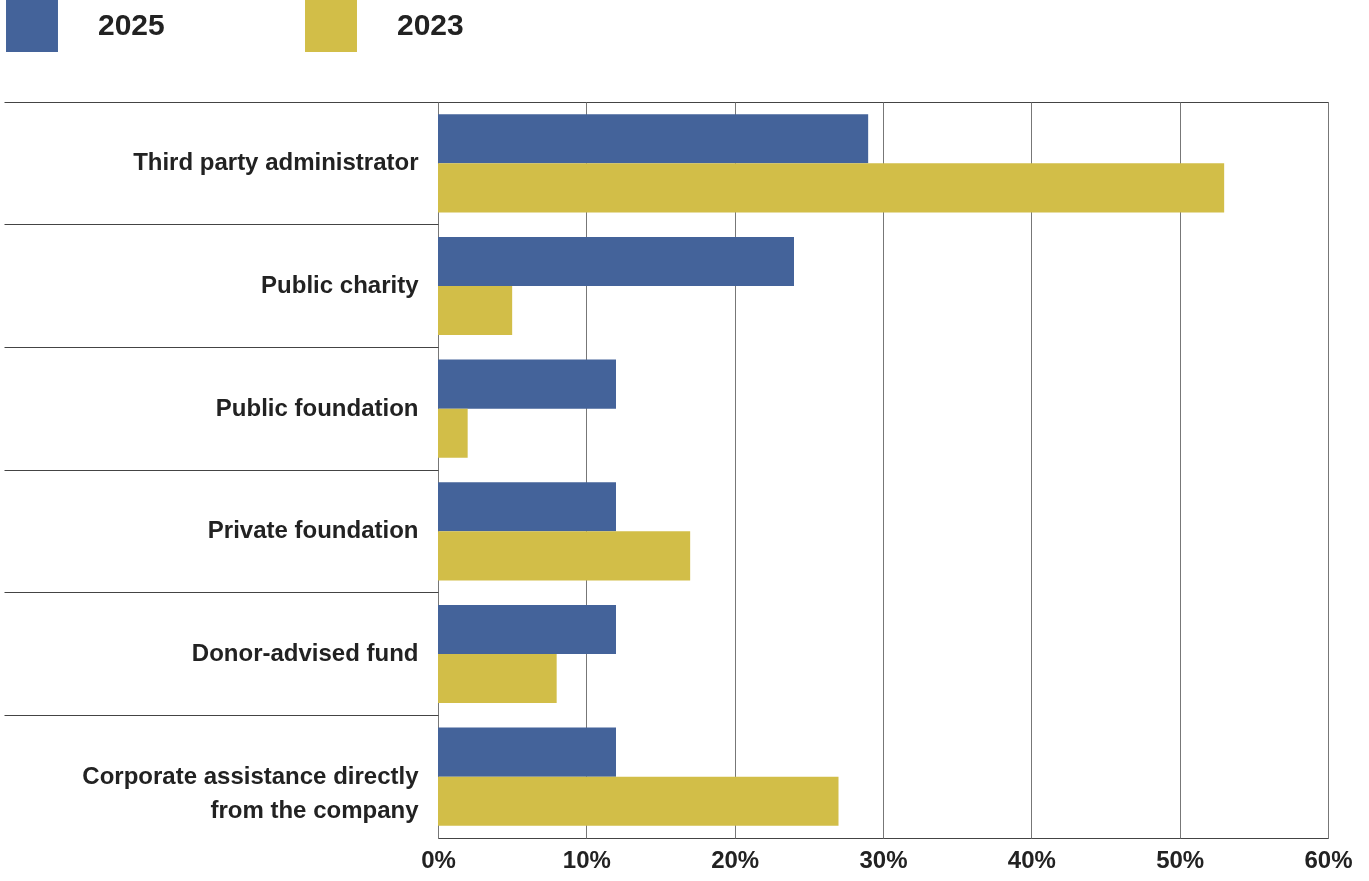 Image resolution: width=1369 pixels, height=881 pixels. Describe the element at coordinates (251, 792) in the screenshot. I see `y-tick-label: Corporate assistance directly from the company` at that location.